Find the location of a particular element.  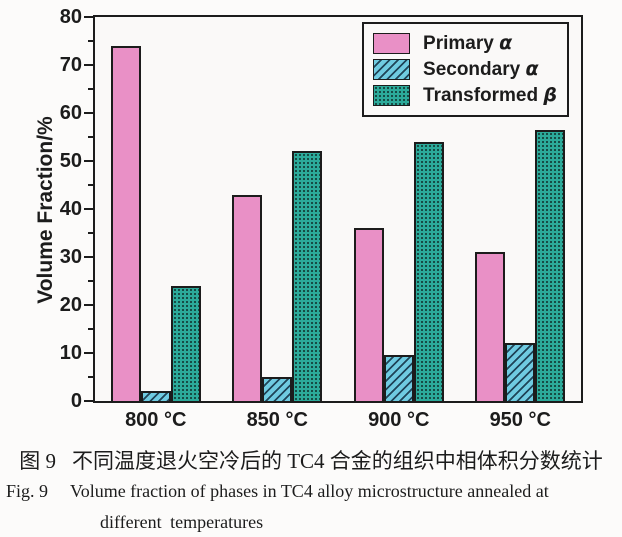

caption-english-label: Fig. 9 is located at coordinates (27, 491).